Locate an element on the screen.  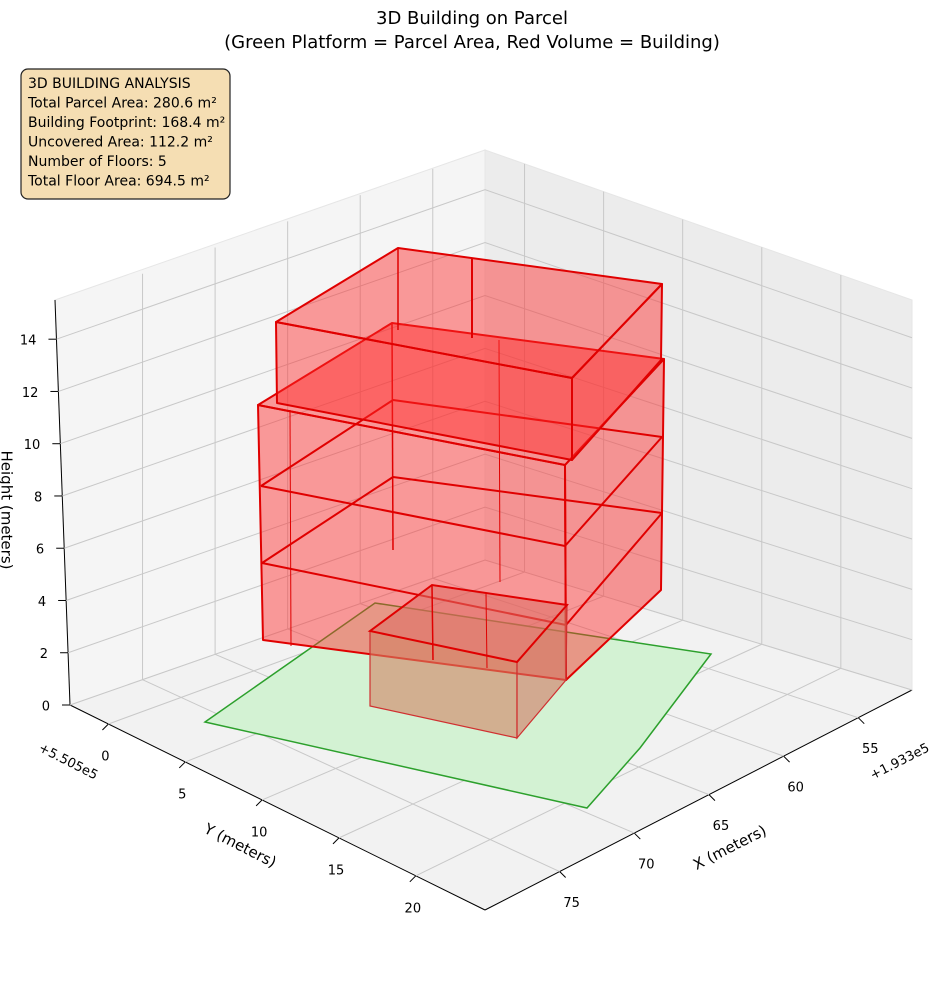
z-tick-label: 2 is located at coordinates (44, 654).